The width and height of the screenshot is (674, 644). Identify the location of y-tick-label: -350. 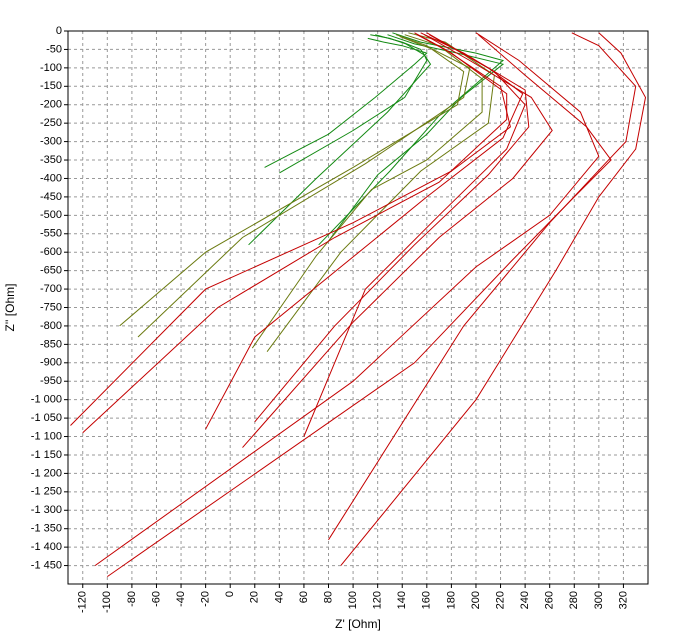
(51, 160).